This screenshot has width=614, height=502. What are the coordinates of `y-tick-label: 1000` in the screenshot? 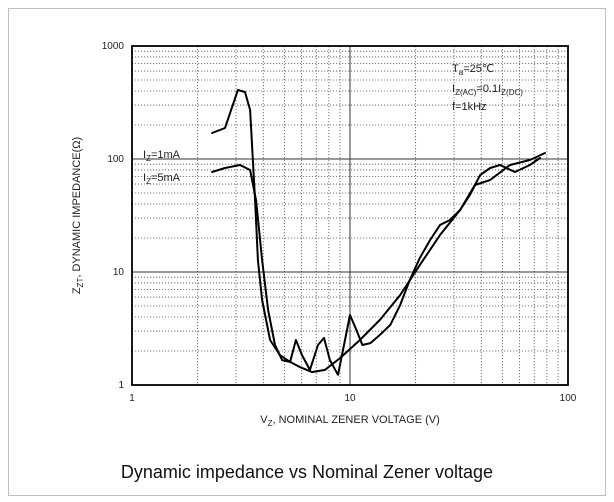 It's located at (113, 46).